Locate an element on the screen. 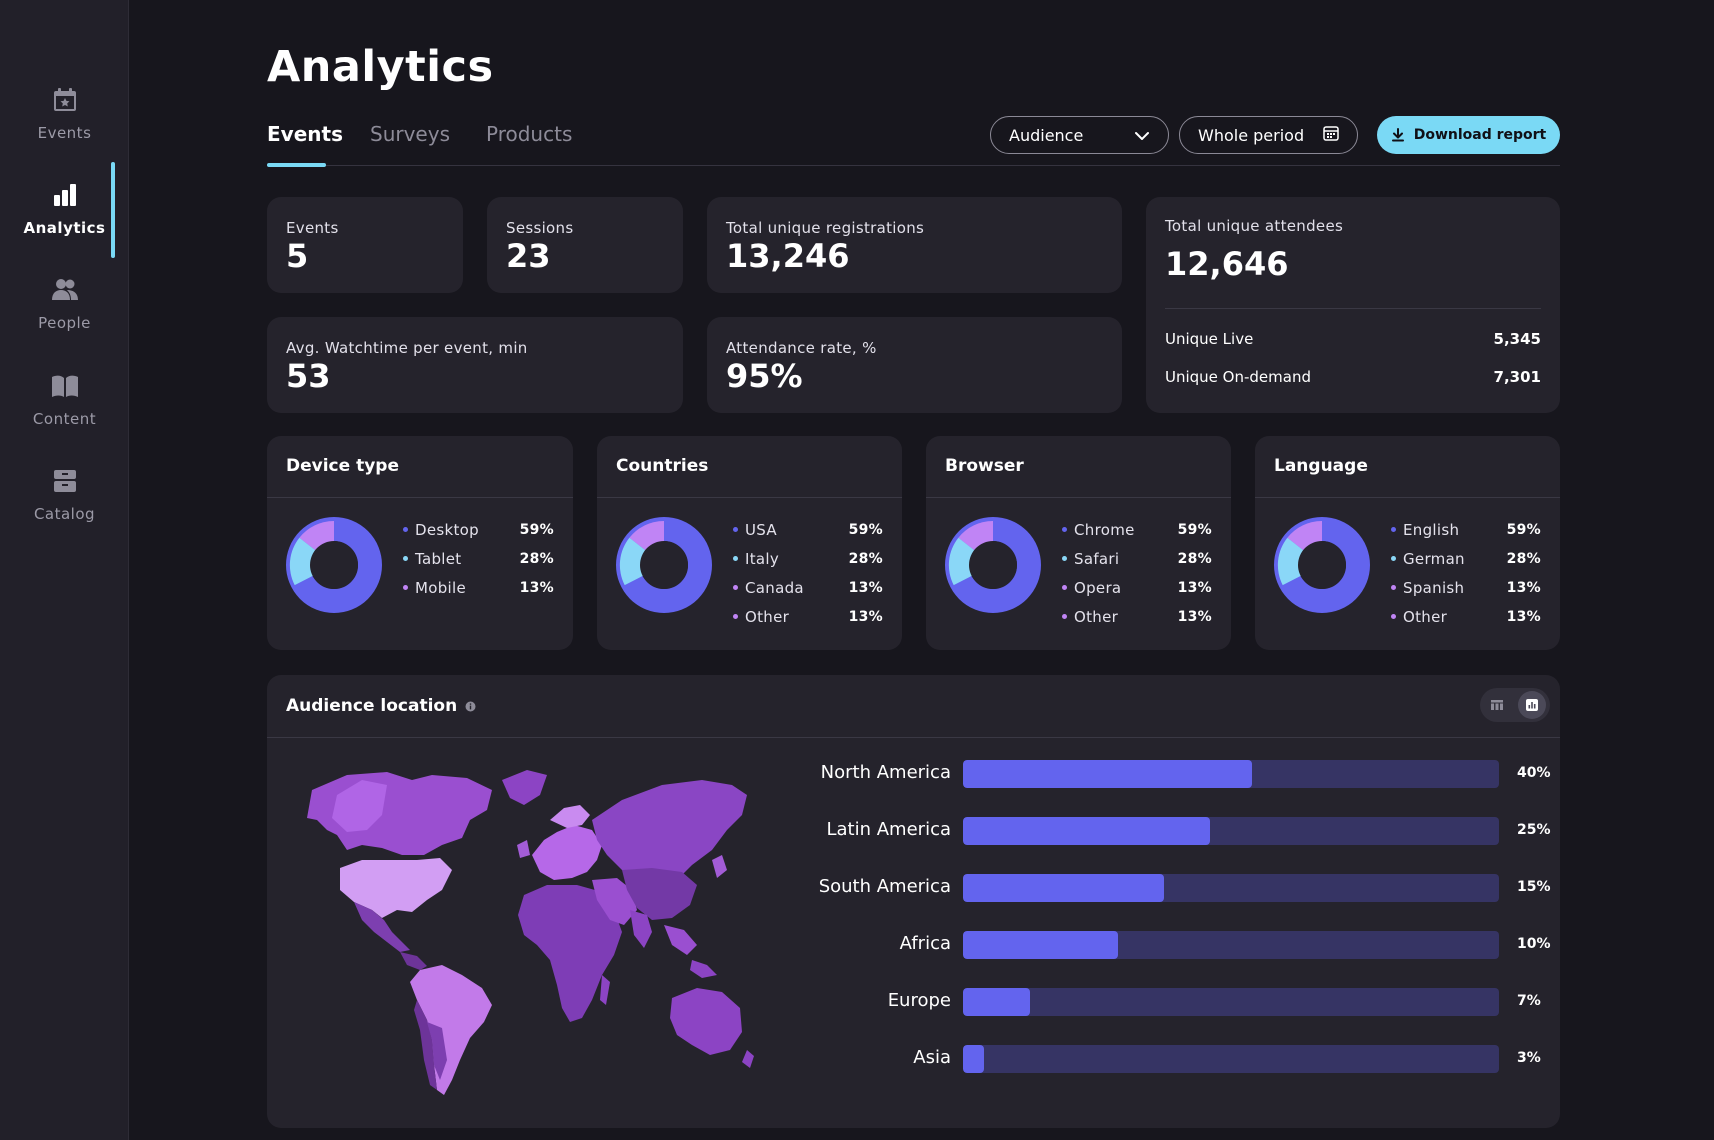  legend-name: Desktop is located at coordinates (447, 529).